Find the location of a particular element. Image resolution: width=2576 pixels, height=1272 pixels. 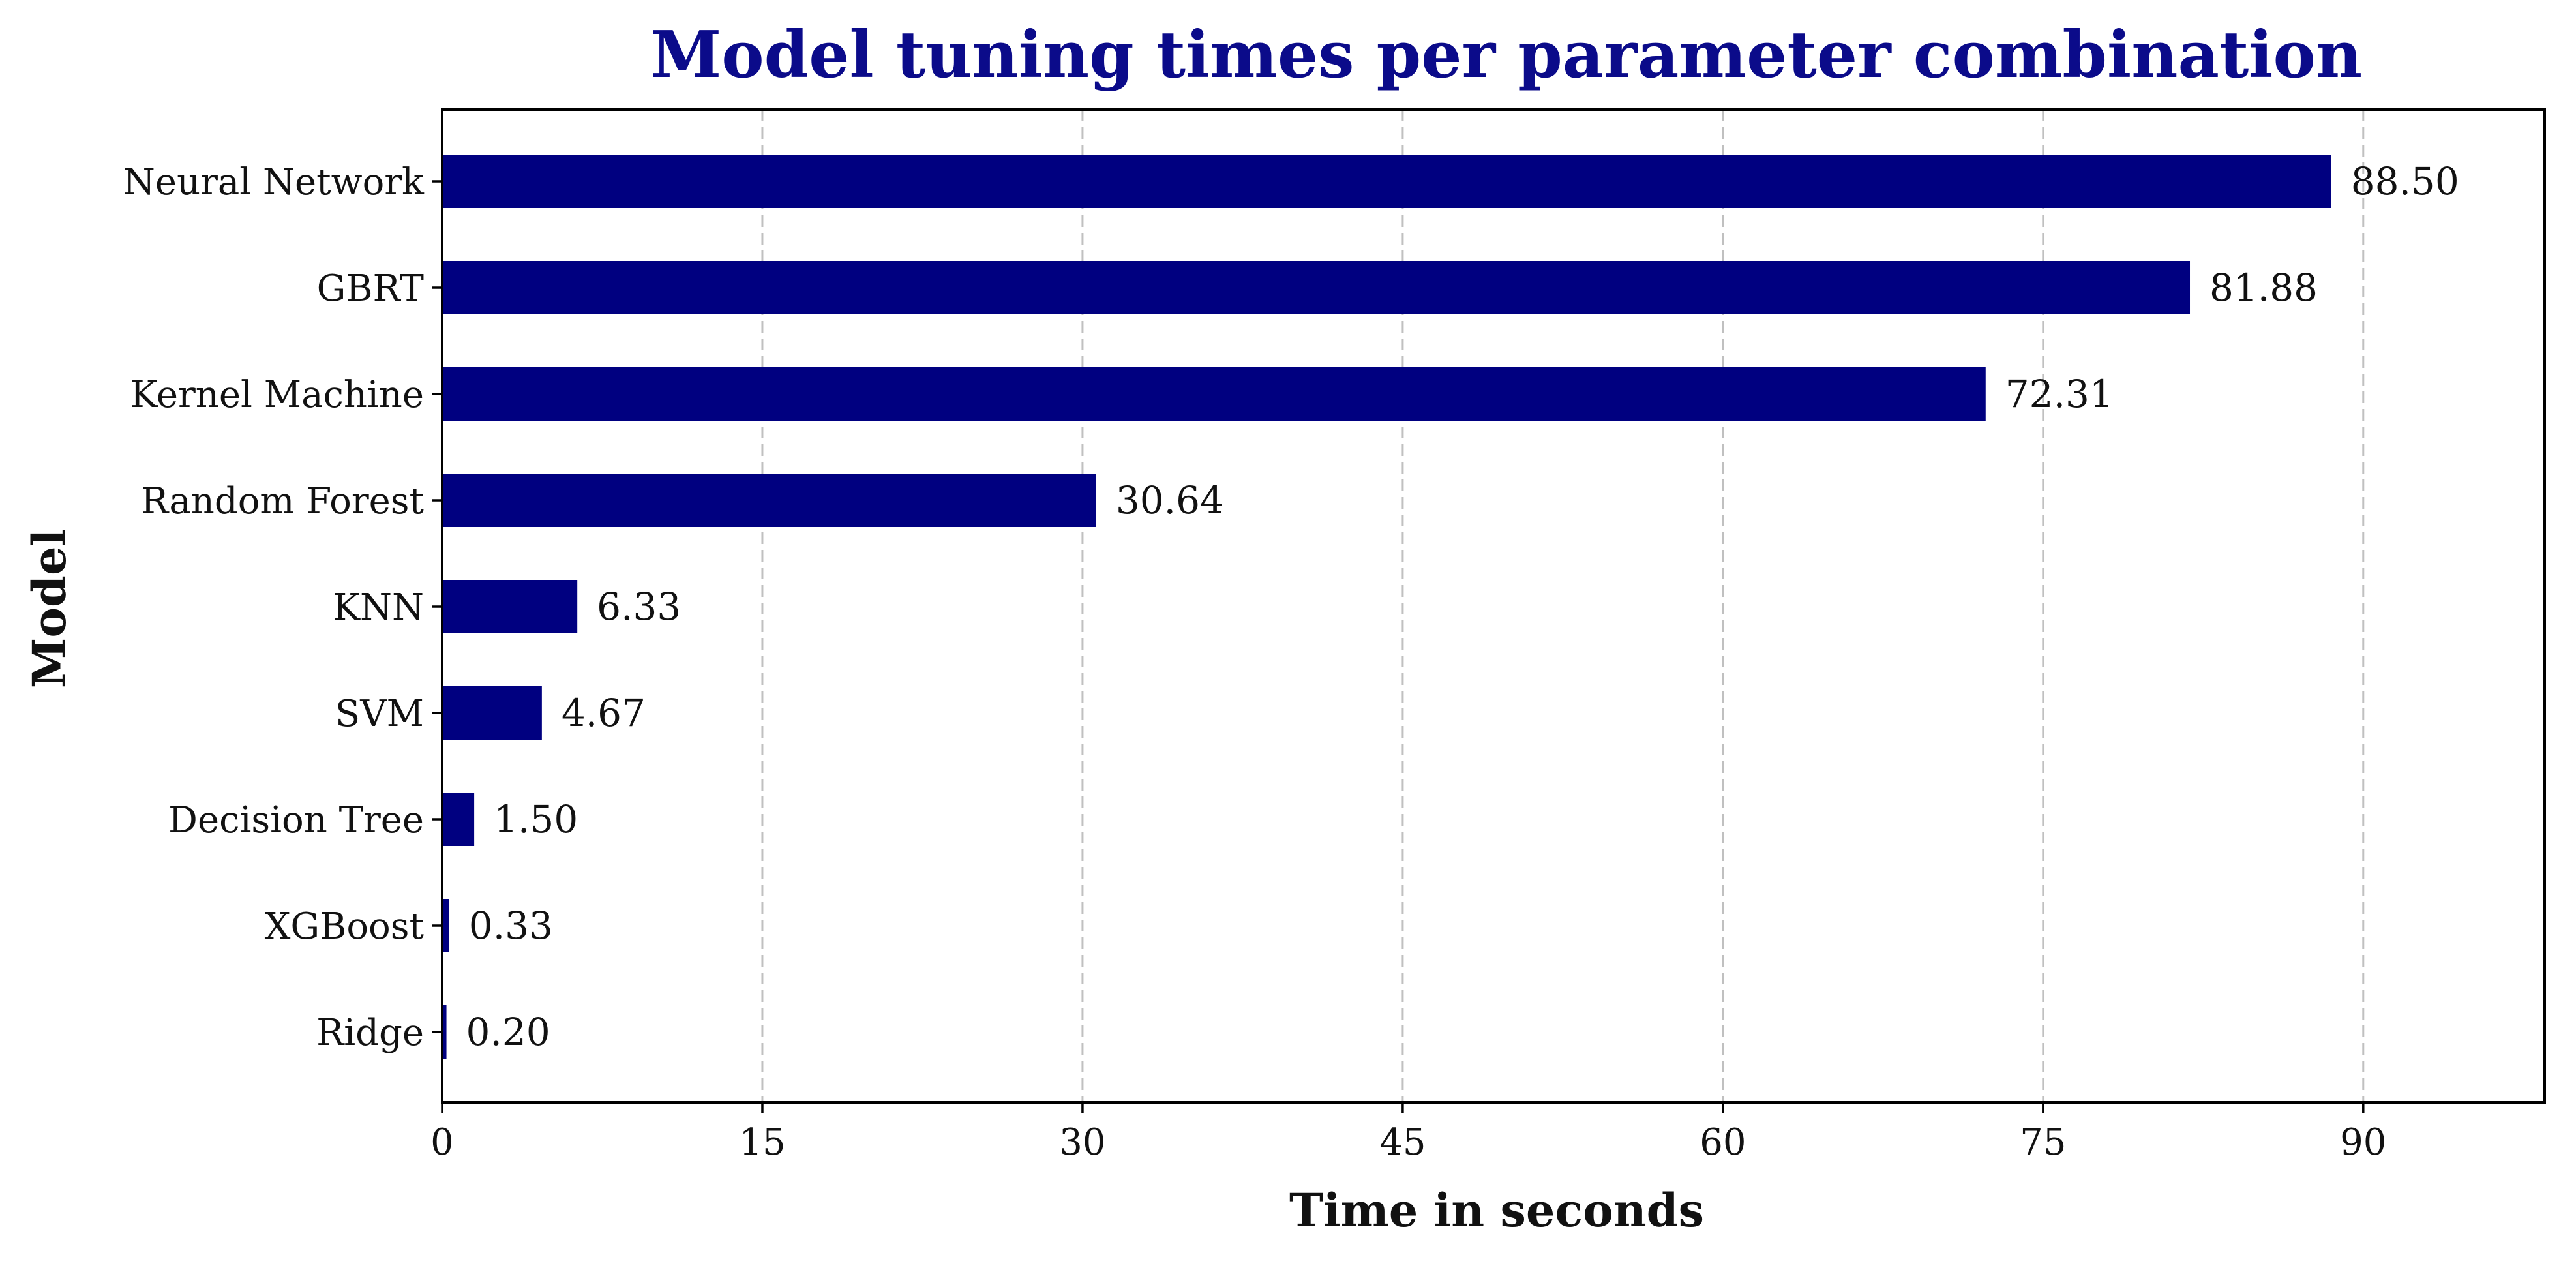

y-tick-label: SVM is located at coordinates (379, 714).